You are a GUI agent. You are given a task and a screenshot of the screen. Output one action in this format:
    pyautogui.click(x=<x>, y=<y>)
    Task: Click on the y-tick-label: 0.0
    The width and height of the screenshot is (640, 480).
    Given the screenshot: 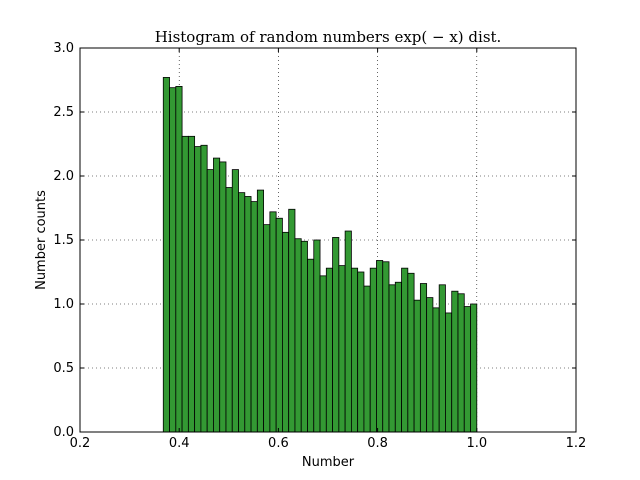 What is the action you would take?
    pyautogui.click(x=63, y=432)
    